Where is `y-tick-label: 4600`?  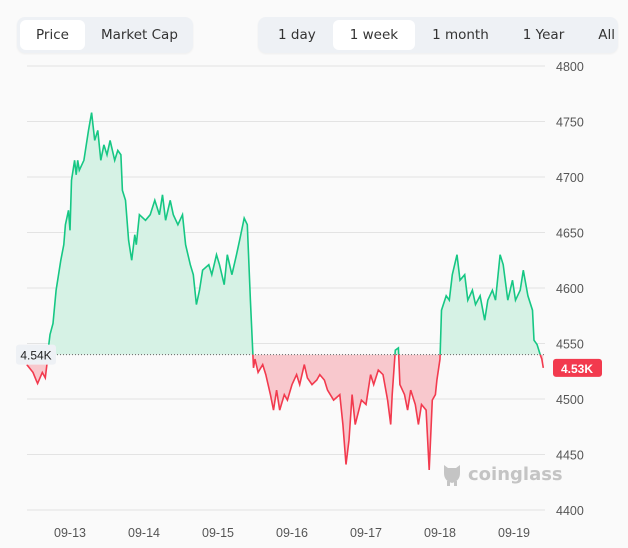
y-tick-label: 4600 is located at coordinates (570, 289).